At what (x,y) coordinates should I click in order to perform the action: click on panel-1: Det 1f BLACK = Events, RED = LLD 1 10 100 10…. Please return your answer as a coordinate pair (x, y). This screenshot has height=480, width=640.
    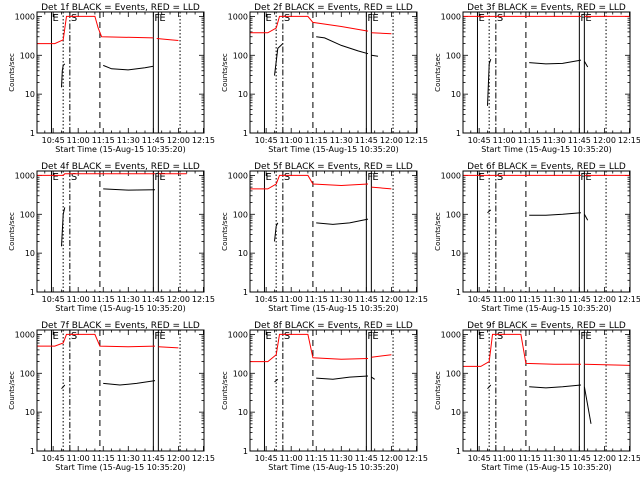
    Looking at the image, I should click on (111, 78).